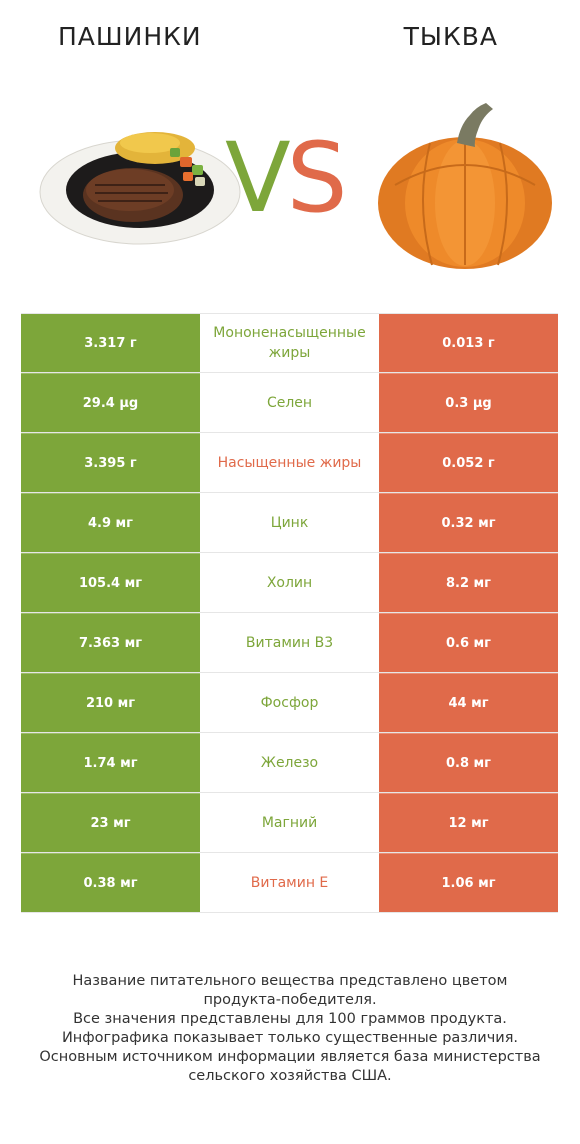 The height and width of the screenshot is (1144, 580). I want to click on table-row: 0.38 мг Витамин E 1.06 мг, so click(289, 883).